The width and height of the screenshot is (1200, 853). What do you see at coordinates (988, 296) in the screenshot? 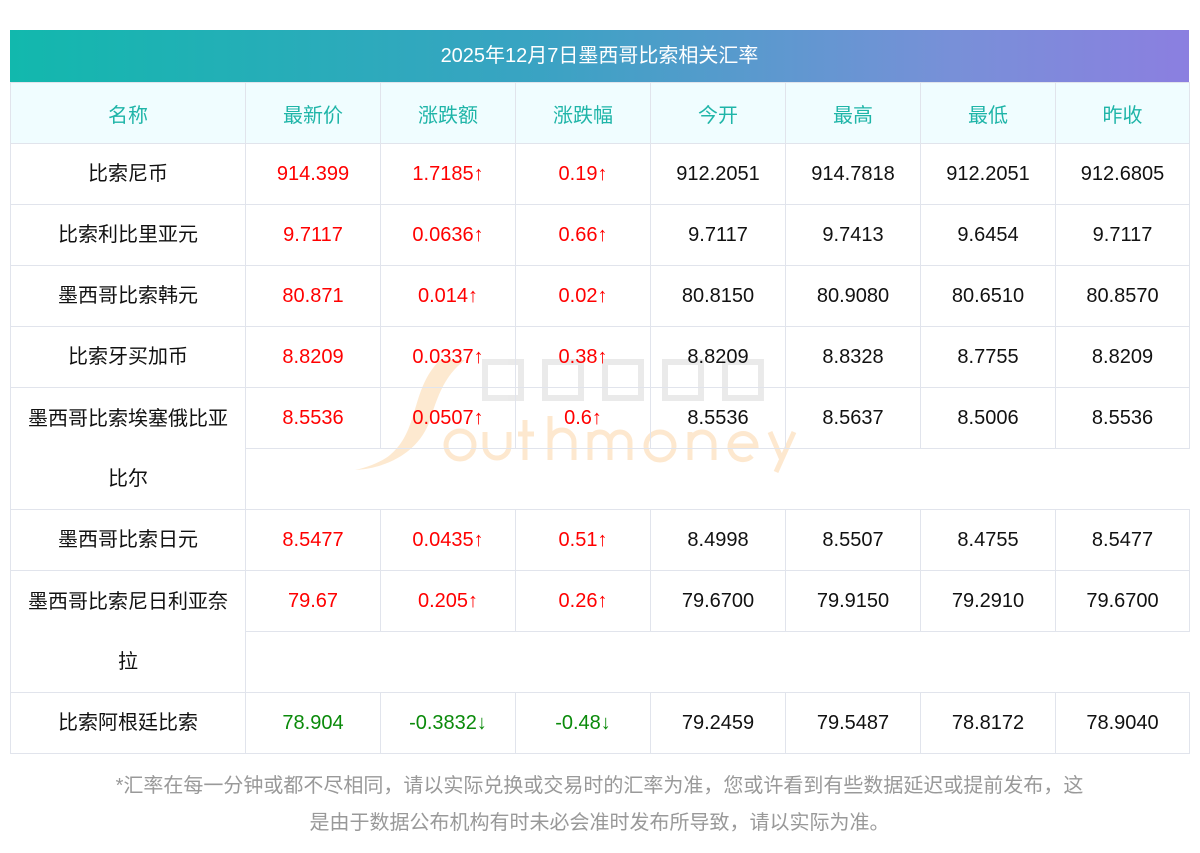
I see `low-cell: 80.6510` at bounding box center [988, 296].